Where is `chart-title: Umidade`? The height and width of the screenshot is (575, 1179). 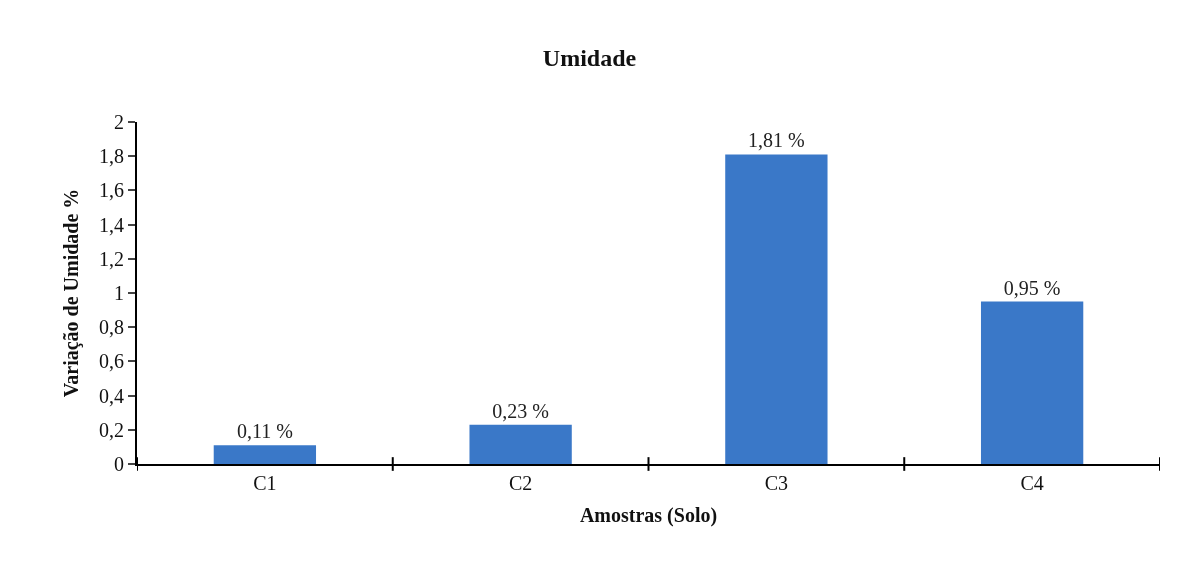
chart-title: Umidade is located at coordinates (589, 57).